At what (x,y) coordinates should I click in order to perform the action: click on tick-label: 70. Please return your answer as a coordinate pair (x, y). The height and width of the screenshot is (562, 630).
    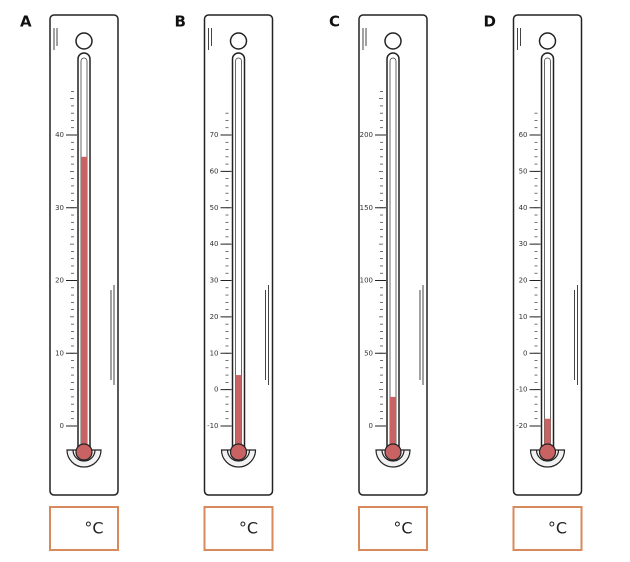
    Looking at the image, I should click on (214, 135).